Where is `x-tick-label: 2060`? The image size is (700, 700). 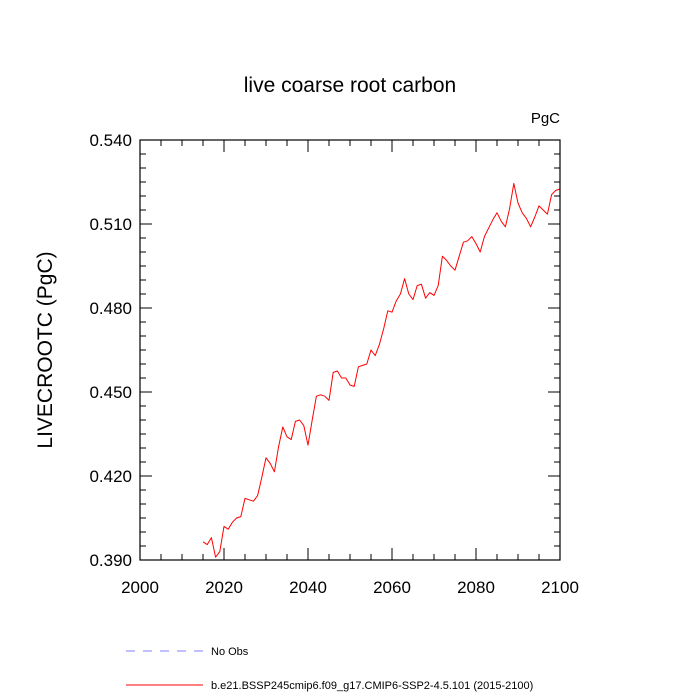
x-tick-label: 2060 is located at coordinates (392, 587).